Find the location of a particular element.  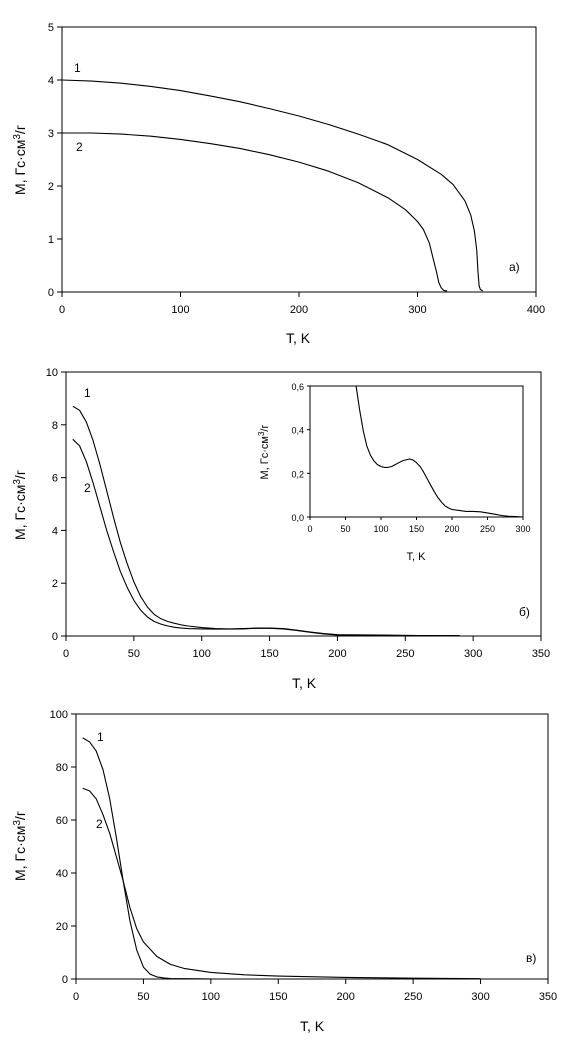

inset-y-axis-ticks: 0,0 0,2 0,4 0,6 is located at coordinates (300, 452).